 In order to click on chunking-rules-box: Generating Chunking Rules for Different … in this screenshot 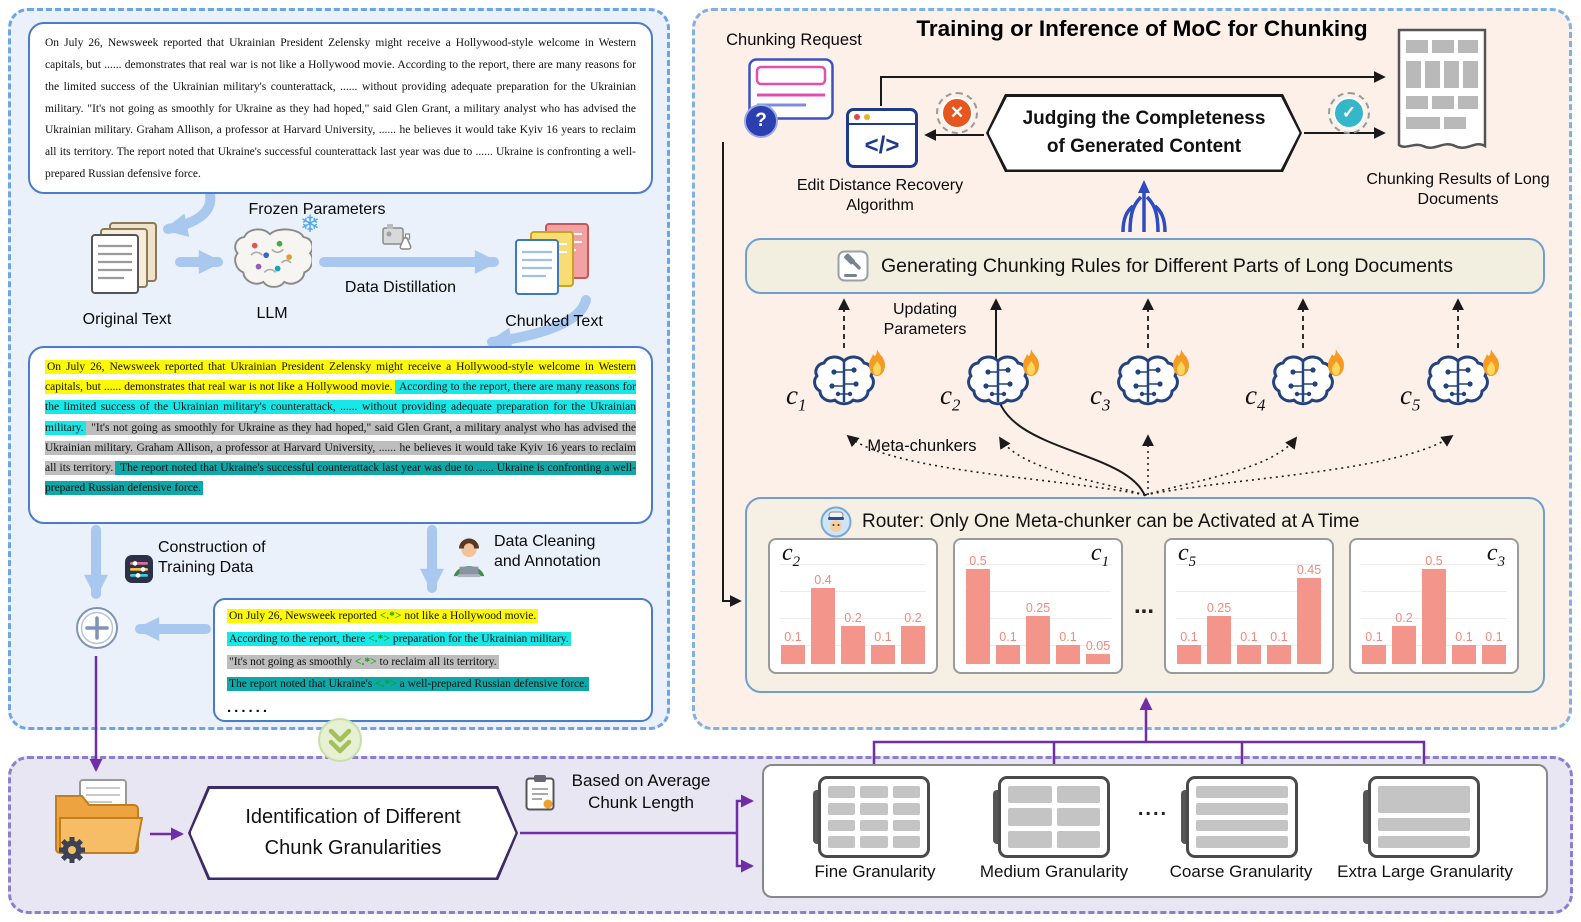, I will do `click(1145, 266)`.